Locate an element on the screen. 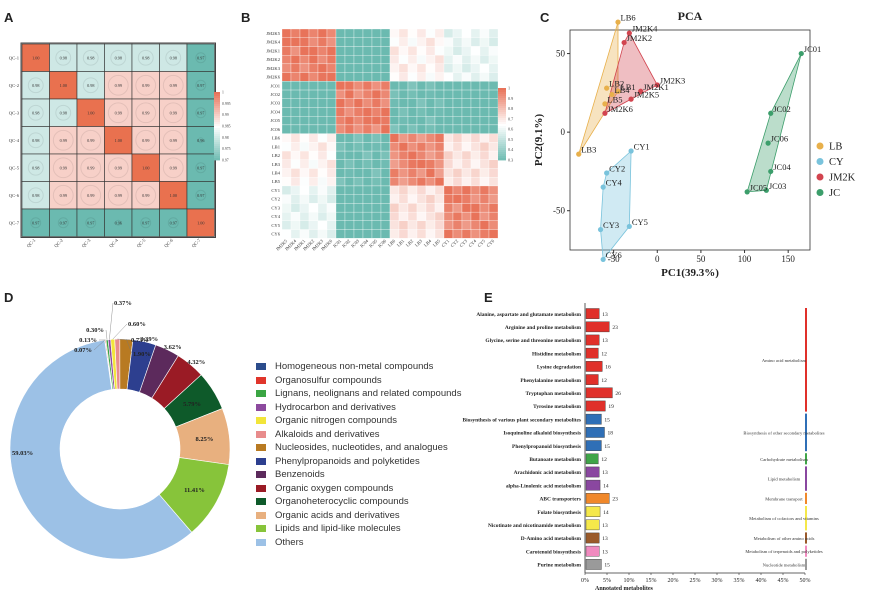 This screenshot has width=870, height=614. heatmap-b-row-label: JC03 is located at coordinates (276, 103).